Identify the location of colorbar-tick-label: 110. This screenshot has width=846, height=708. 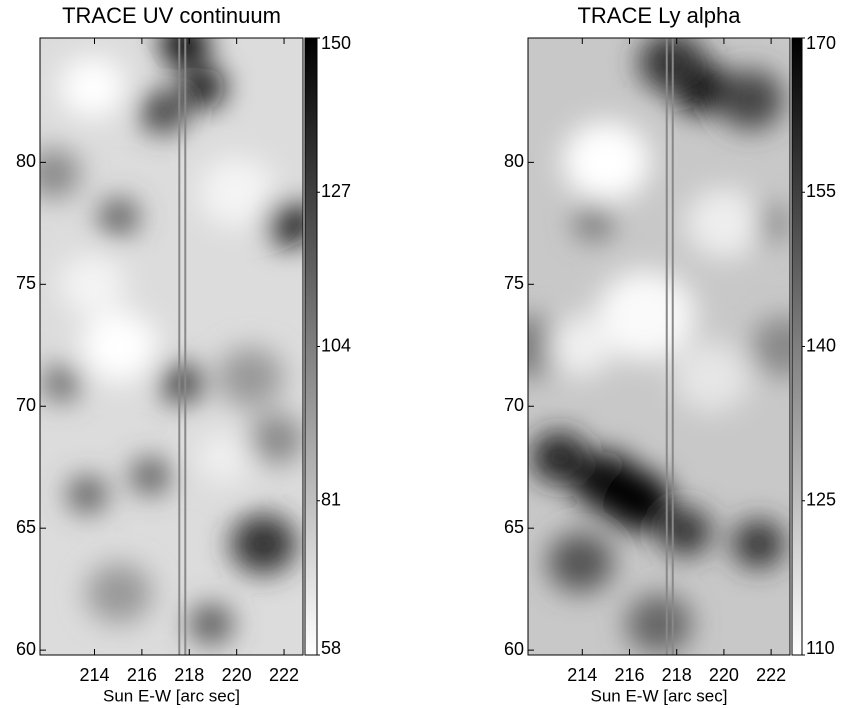
(820, 648).